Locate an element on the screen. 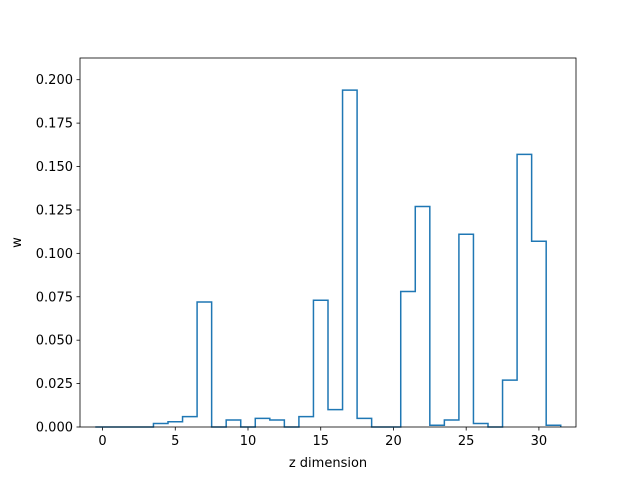  y-tick-label: 0.150 is located at coordinates (54, 167).